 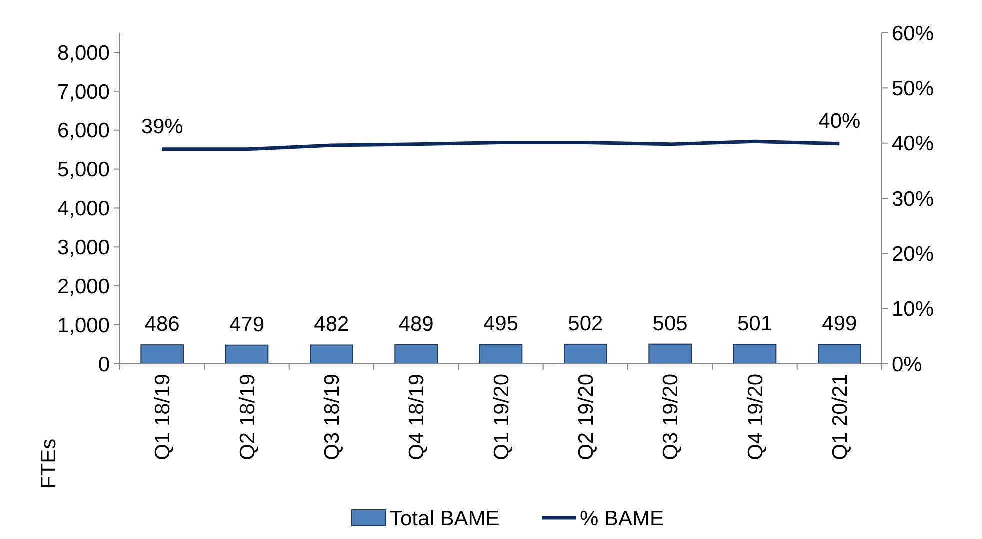 What do you see at coordinates (162, 324) in the screenshot?
I see `data-label: 486` at bounding box center [162, 324].